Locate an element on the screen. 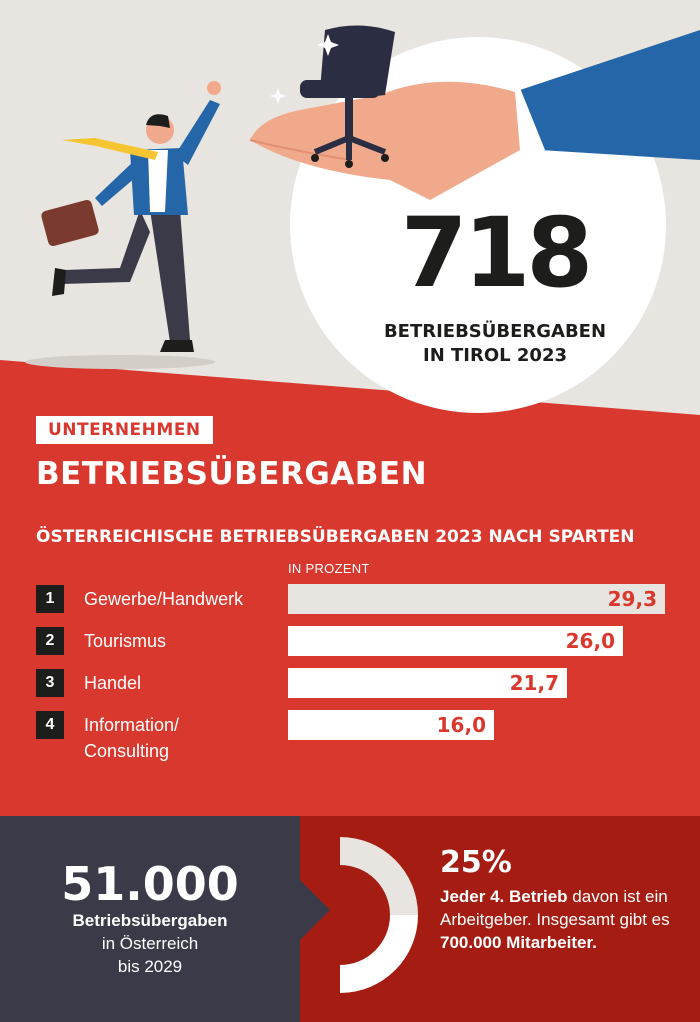 The width and height of the screenshot is (700, 1022). stat-panel-austria is located at coordinates (165, 919).